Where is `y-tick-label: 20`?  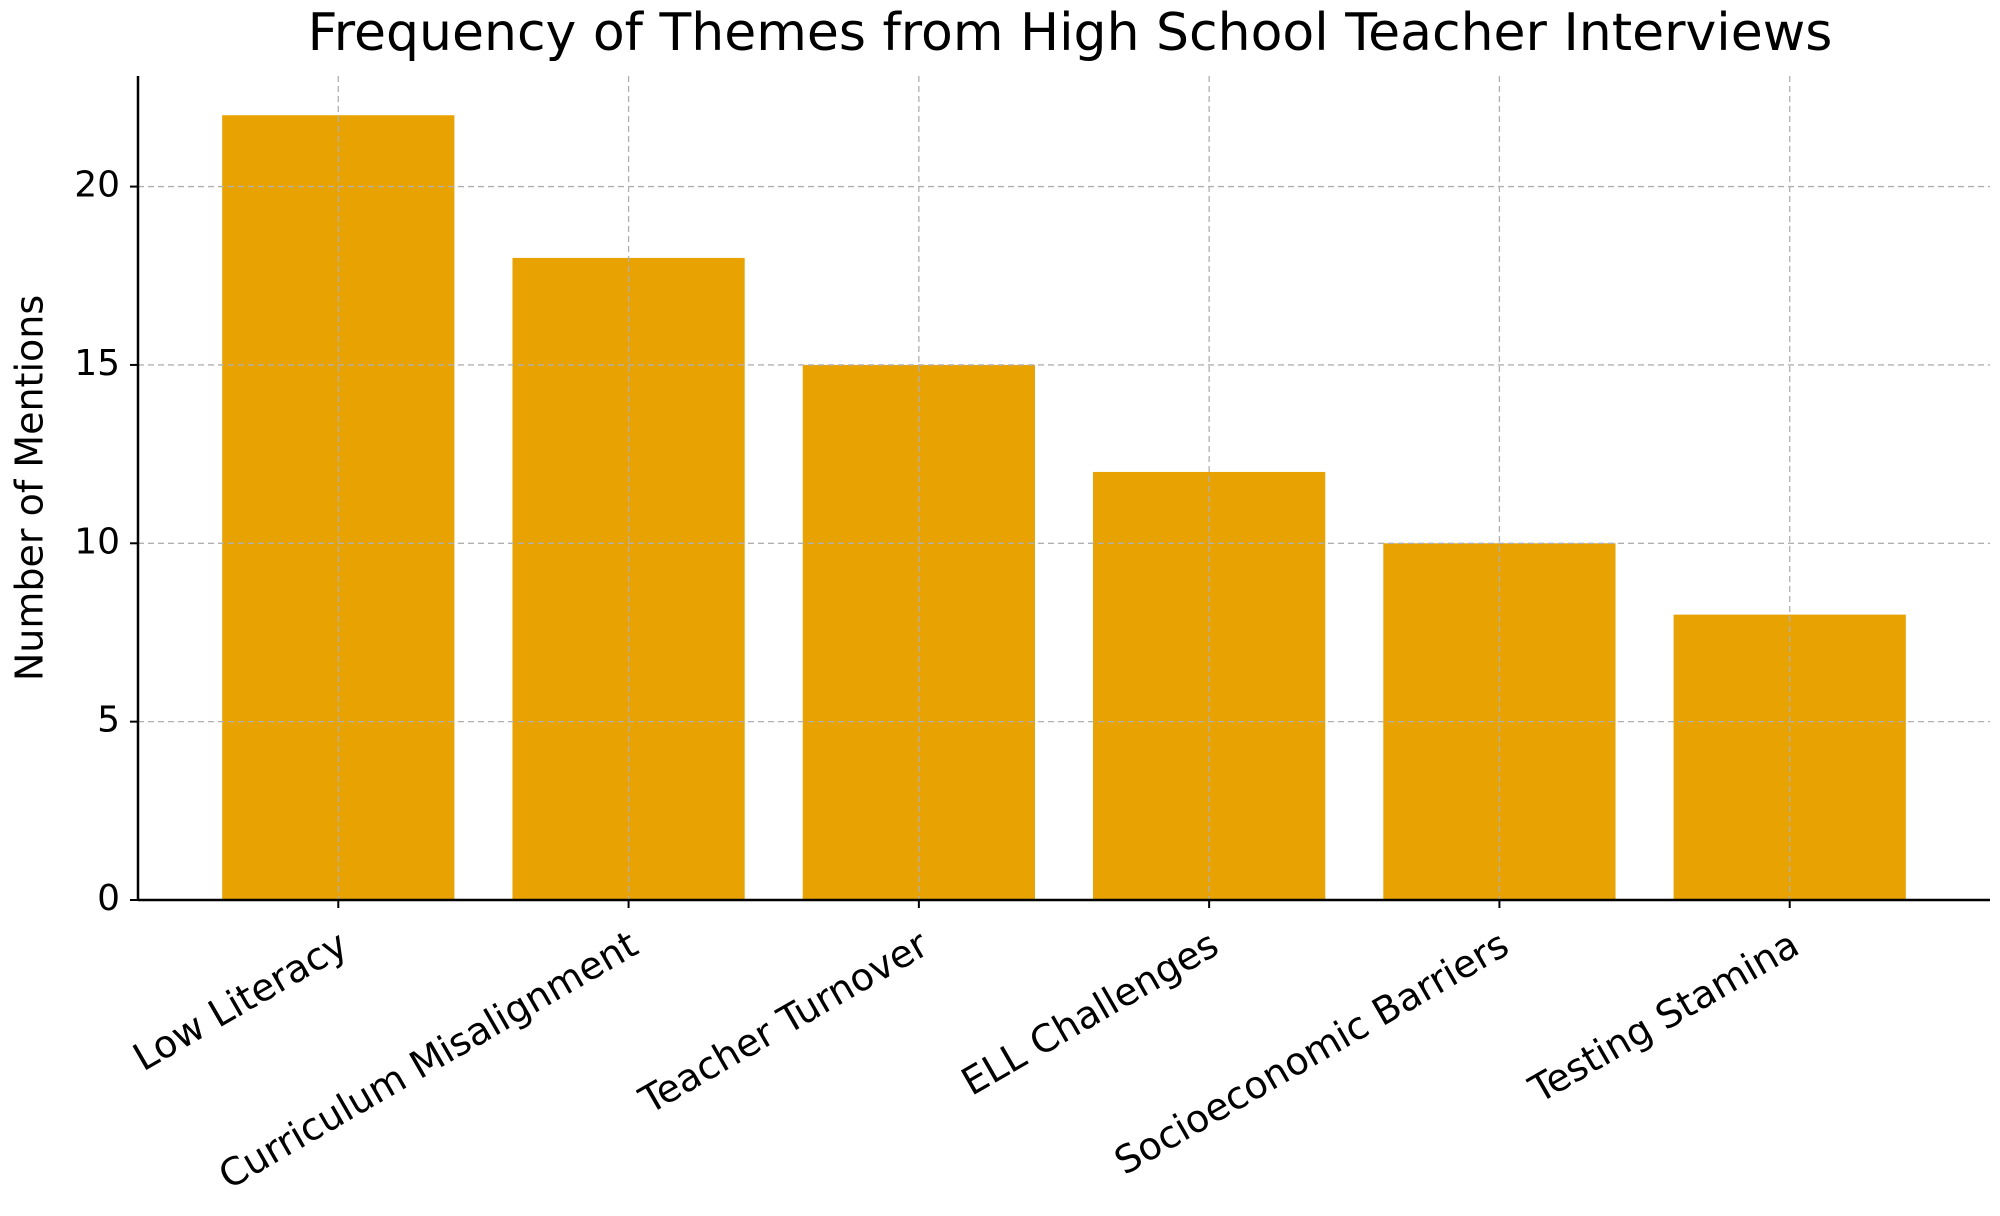 y-tick-label: 20 is located at coordinates (97, 185).